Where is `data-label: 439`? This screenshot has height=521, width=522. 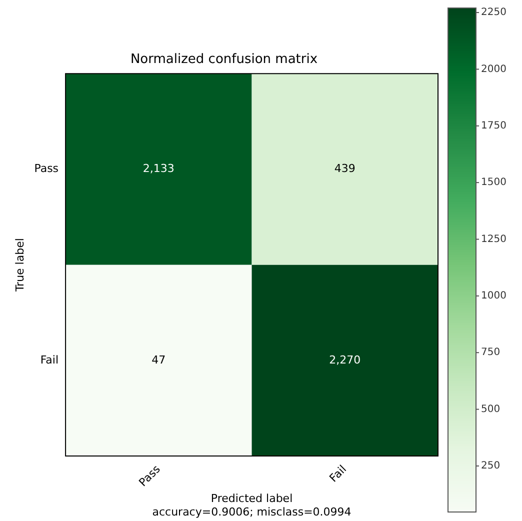
data-label: 439 is located at coordinates (345, 169).